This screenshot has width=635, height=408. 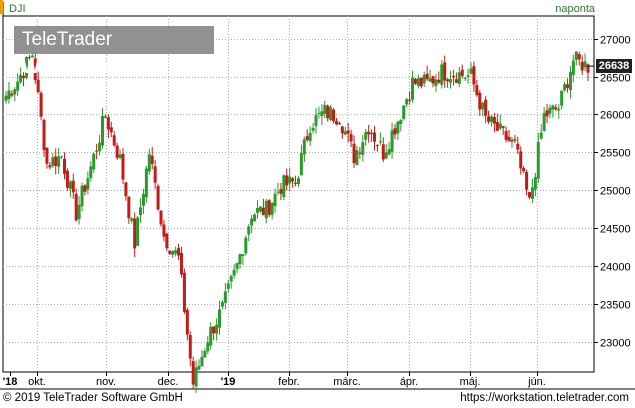 I want to click on copyright-text: © 2019 TeleTrader Software GmbH, so click(x=93, y=398).